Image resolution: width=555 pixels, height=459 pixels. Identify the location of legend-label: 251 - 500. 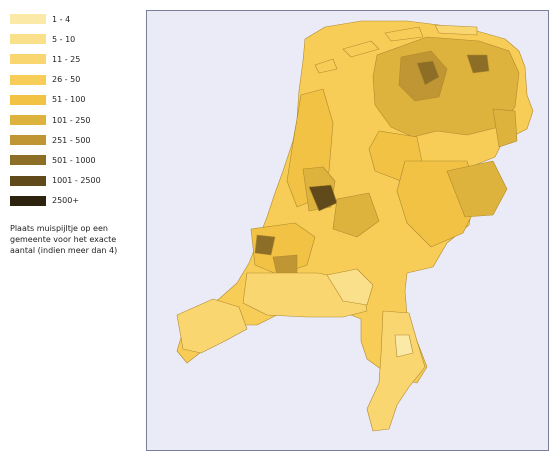
(71, 140).